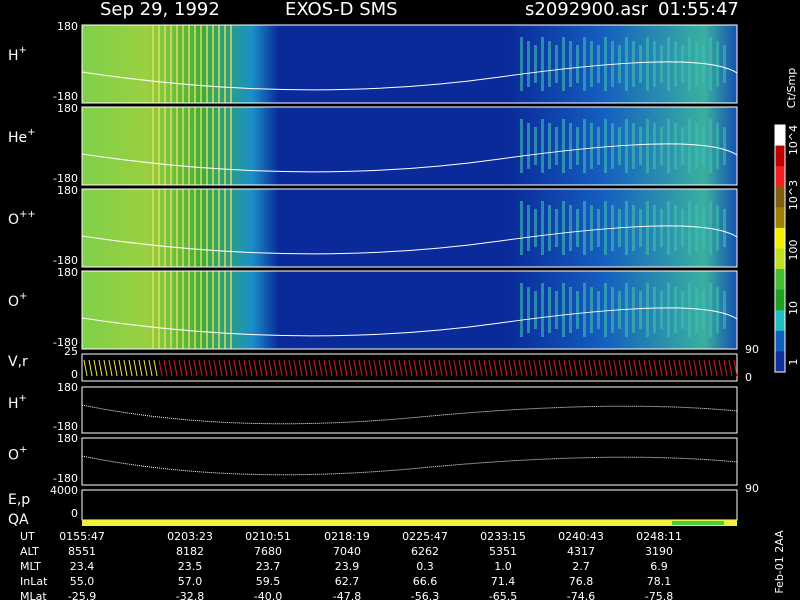 The image size is (800, 600). What do you see at coordinates (793, 140) in the screenshot?
I see `colorbar-label: 10^4` at bounding box center [793, 140].